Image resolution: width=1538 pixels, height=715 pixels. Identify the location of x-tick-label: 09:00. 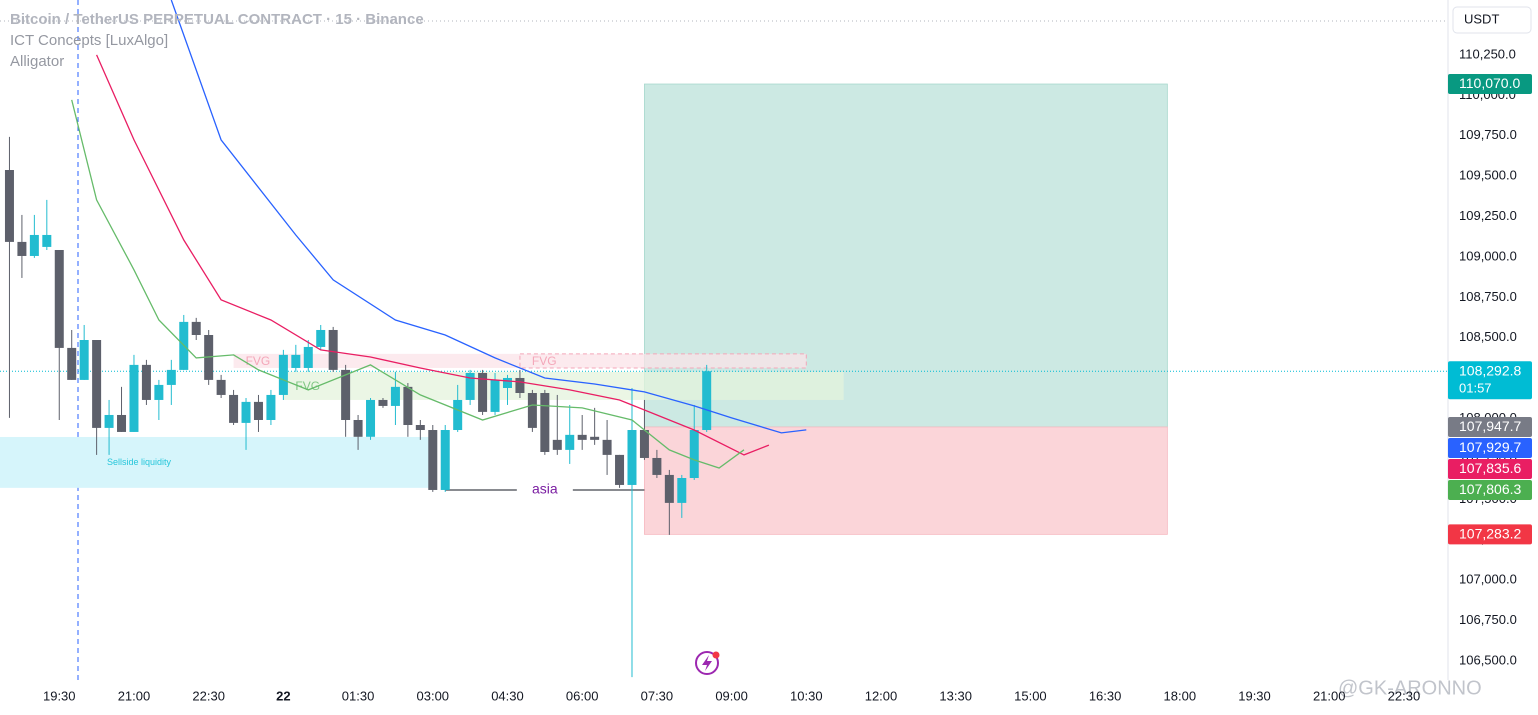
(731, 695).